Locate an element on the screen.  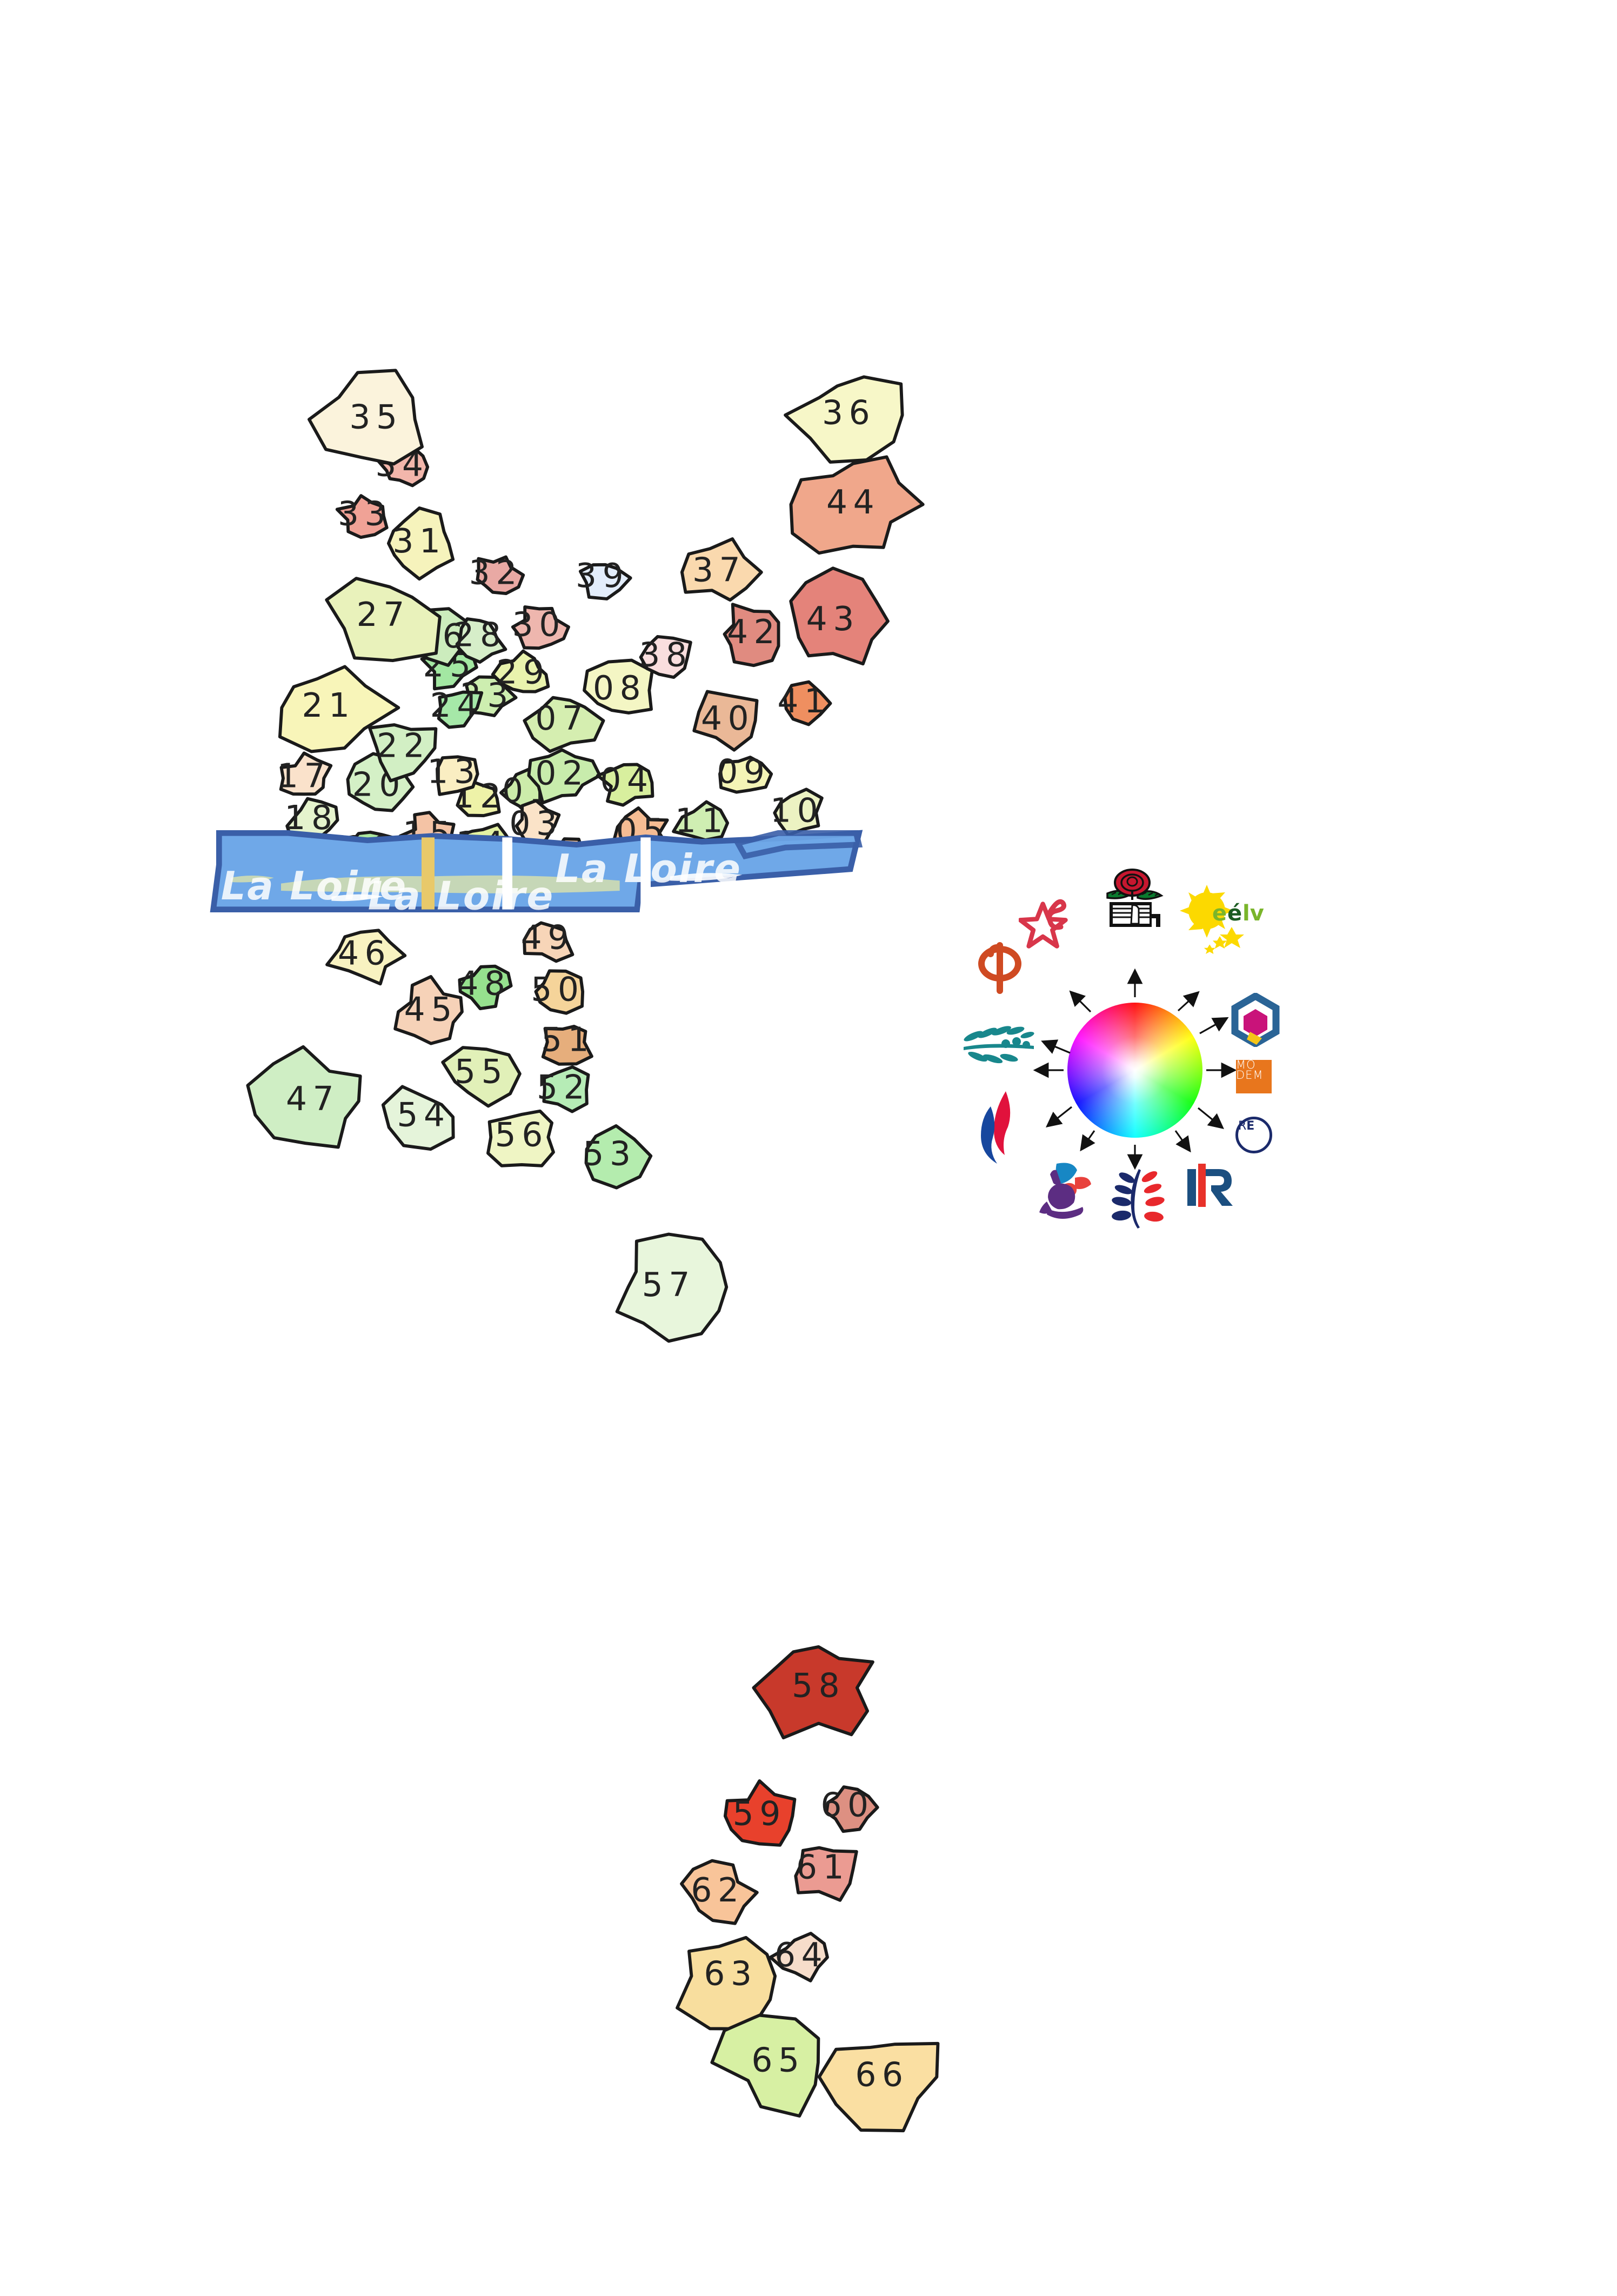
party-logo-ps is located at coordinates (1136, 901).